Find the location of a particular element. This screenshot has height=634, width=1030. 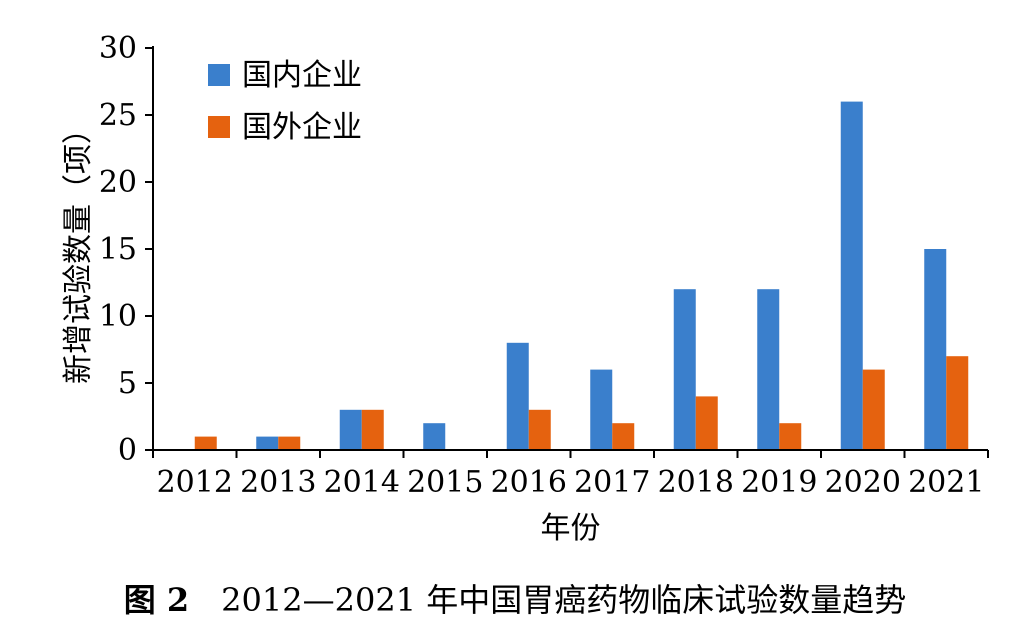

x-tick-label-2017: 2017 is located at coordinates (612, 482).